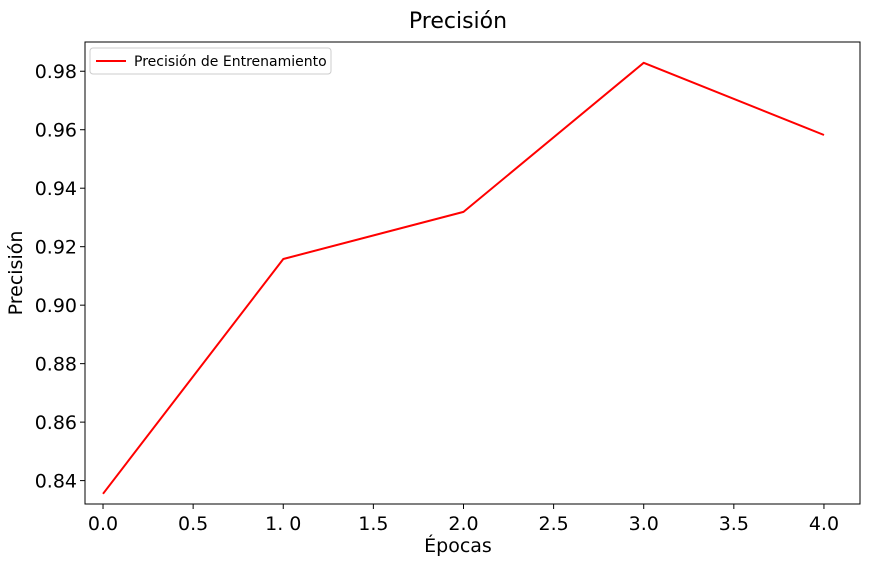  Describe the element at coordinates (56, 306) in the screenshot. I see `y-tick-label: 0.90` at that location.